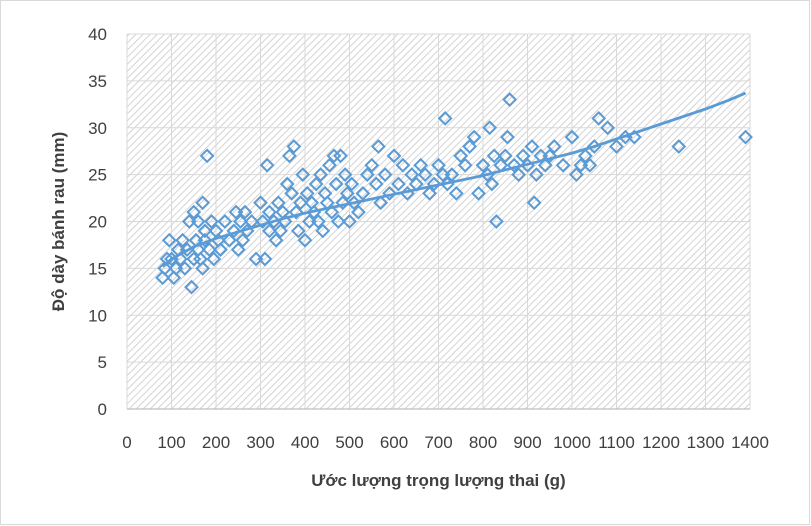 This screenshot has width=811, height=526. I want to click on y-tick-label: 20, so click(97, 222).